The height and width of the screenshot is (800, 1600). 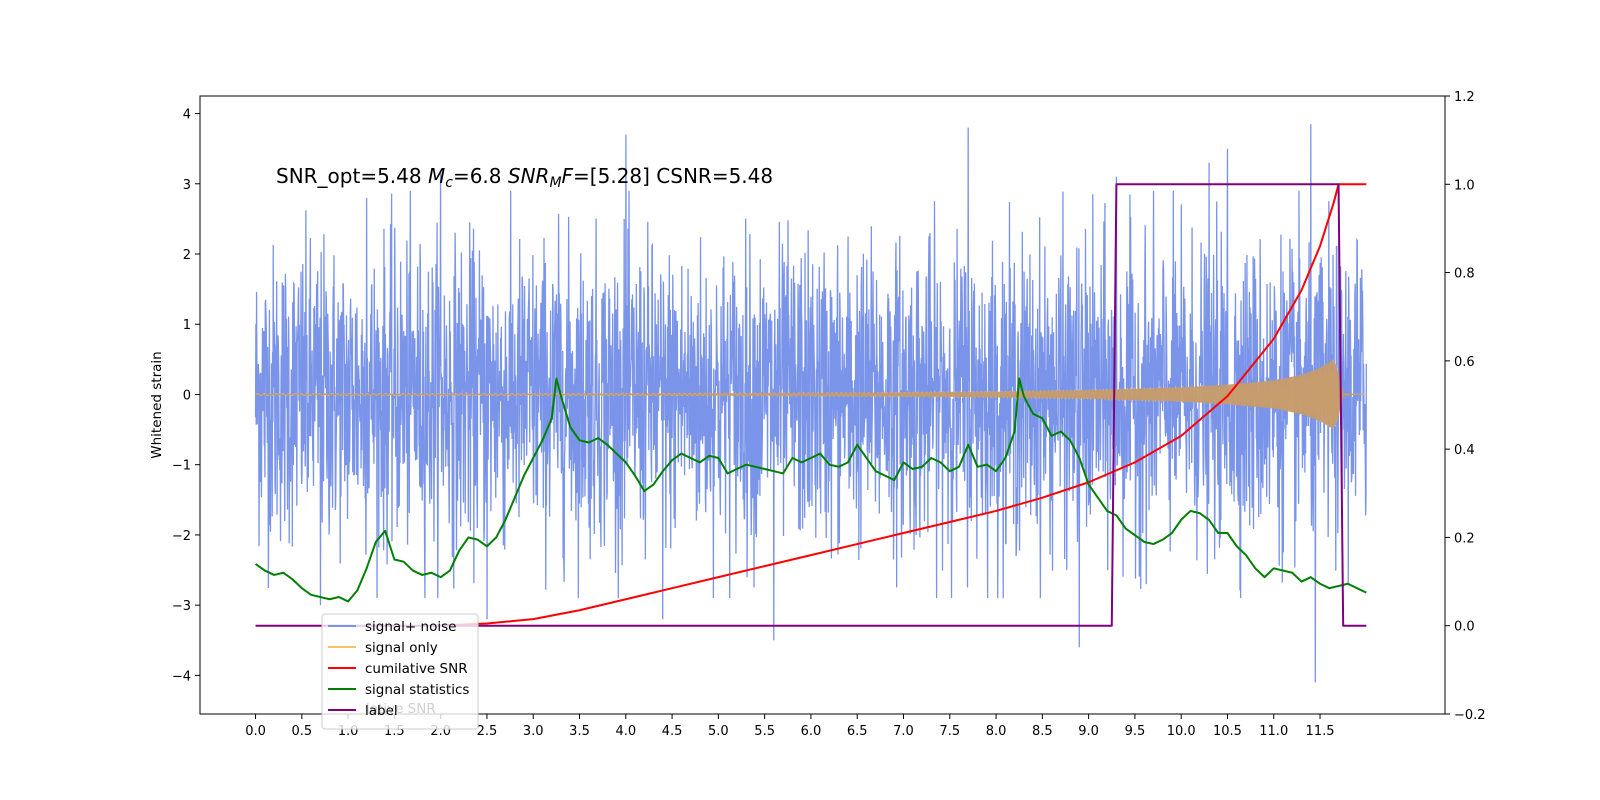 What do you see at coordinates (301, 731) in the screenshot?
I see `x-tick-label: 0.5` at bounding box center [301, 731].